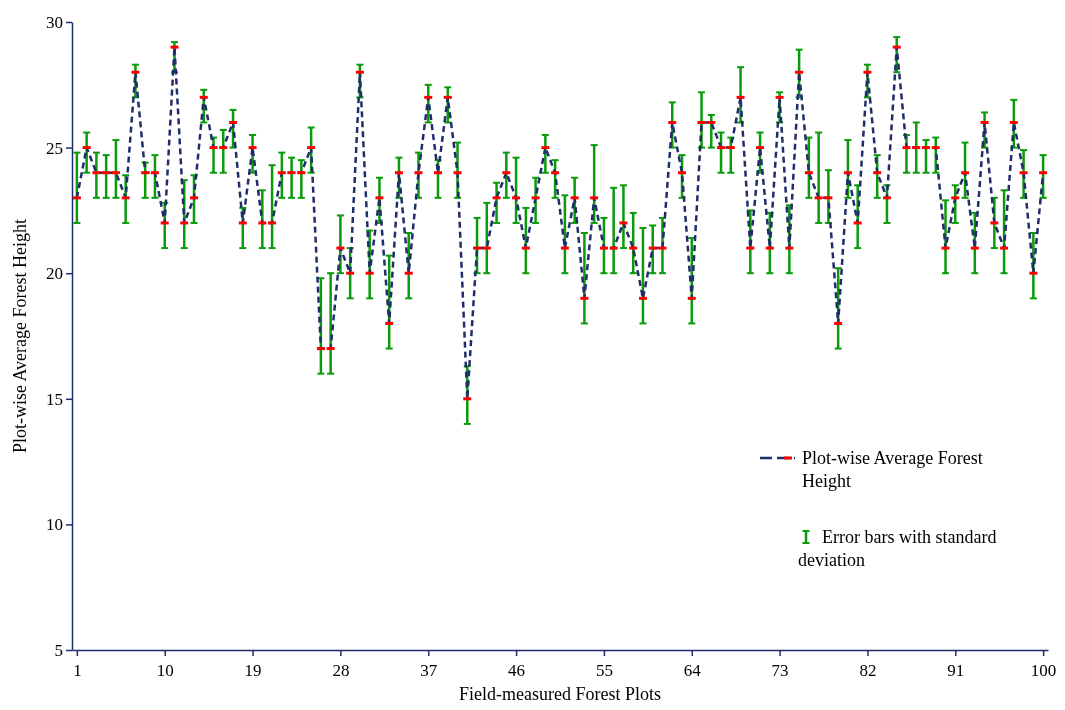  I want to click on y-tick-label: 10, so click(54, 525).